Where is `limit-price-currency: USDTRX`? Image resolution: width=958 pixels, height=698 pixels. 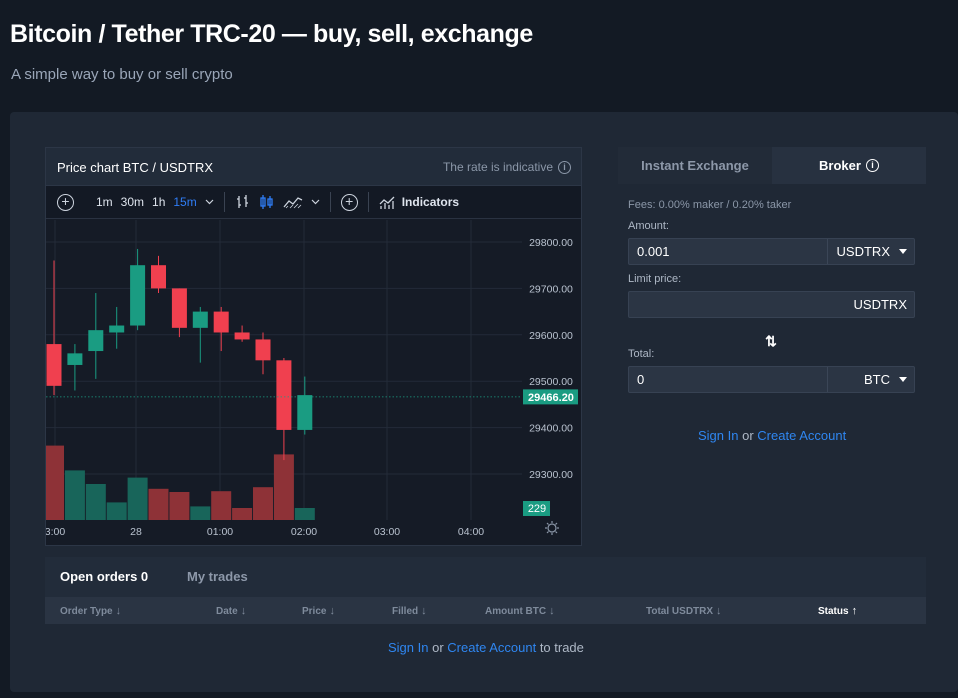 limit-price-currency: USDTRX is located at coordinates (870, 304).